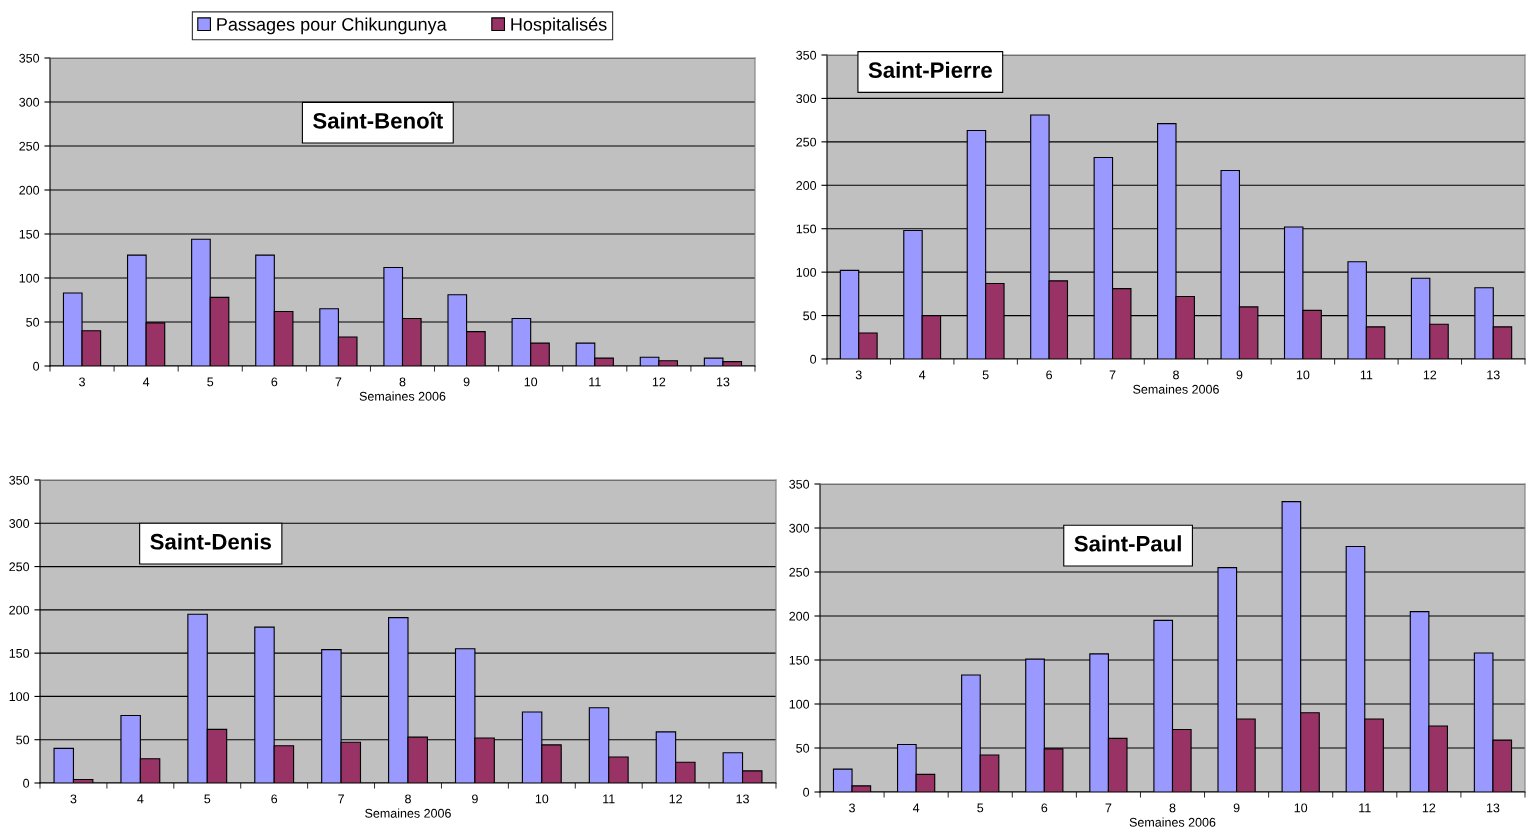  What do you see at coordinates (559, 26) in the screenshot?
I see `legend-label: Hospitalisés` at bounding box center [559, 26].